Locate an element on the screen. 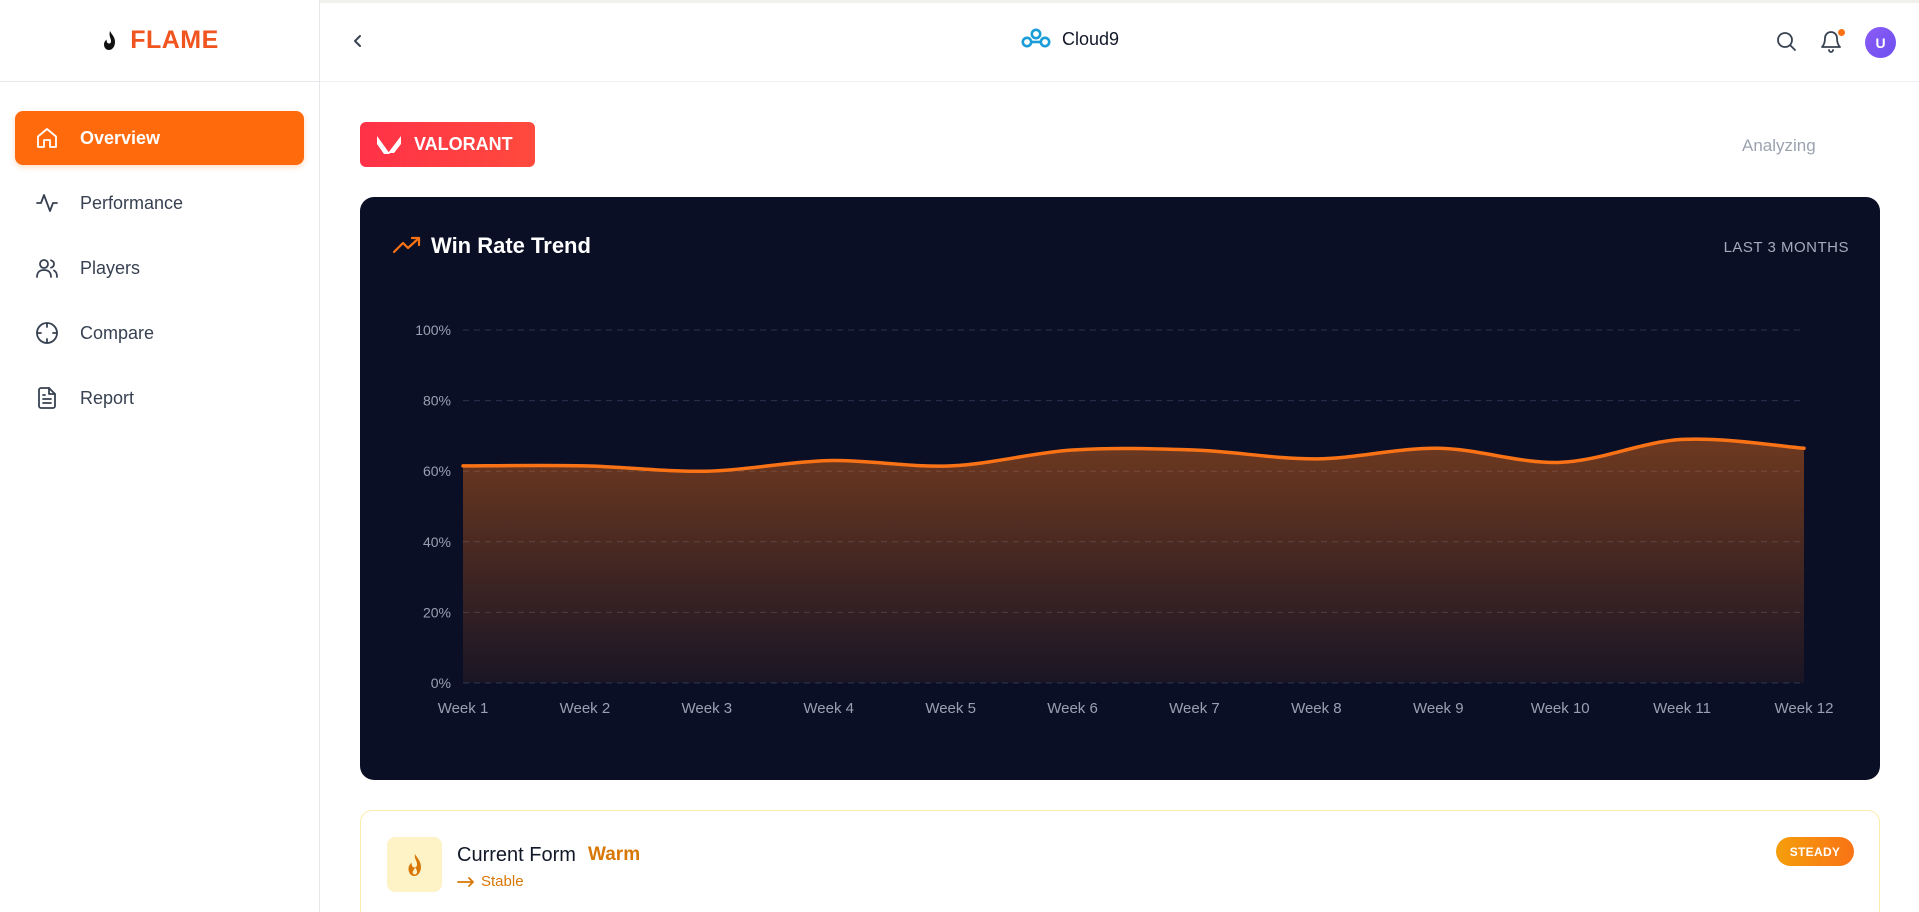 This screenshot has height=912, width=1919. form-flame-badge is located at coordinates (414, 864).